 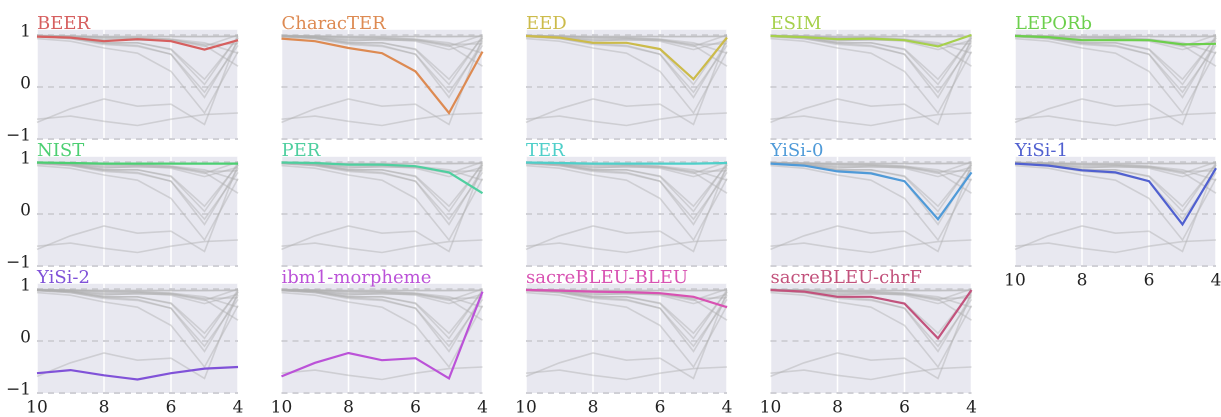 What do you see at coordinates (545, 150) in the screenshot?
I see `panel-title: TER` at bounding box center [545, 150].